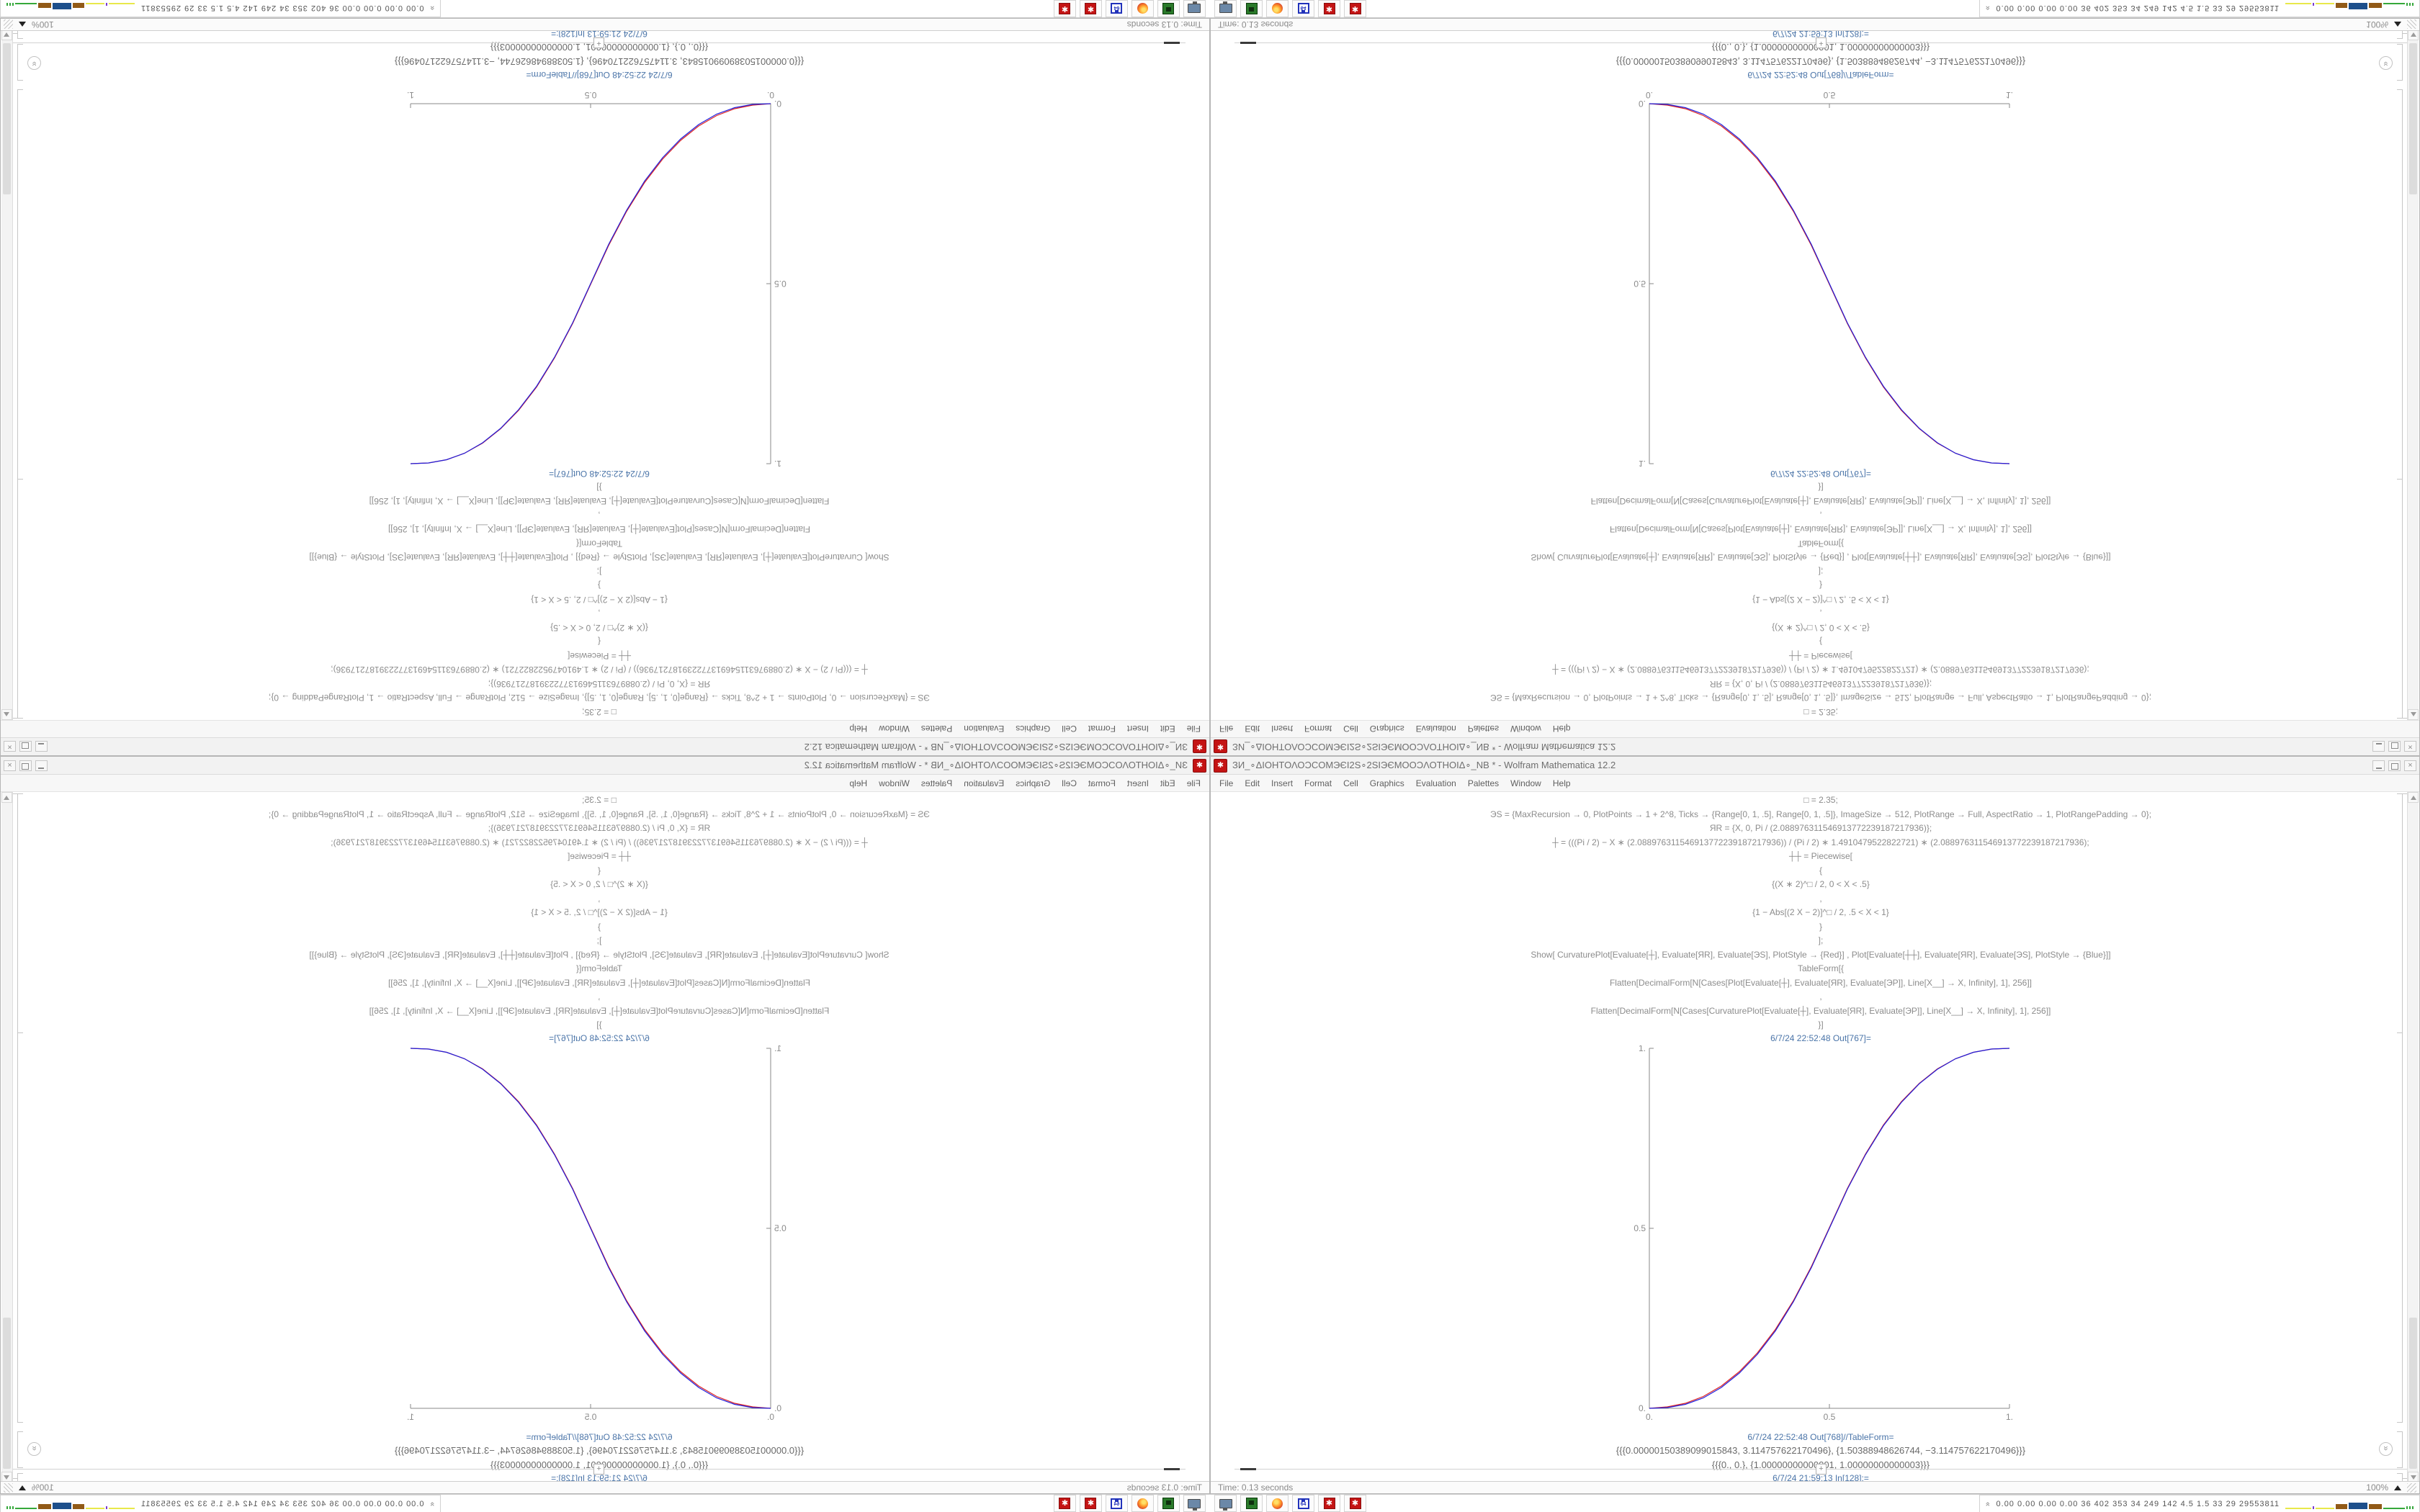  What do you see at coordinates (2400, 1227) in the screenshot?
I see `plot-cell-bracket` at bounding box center [2400, 1227].